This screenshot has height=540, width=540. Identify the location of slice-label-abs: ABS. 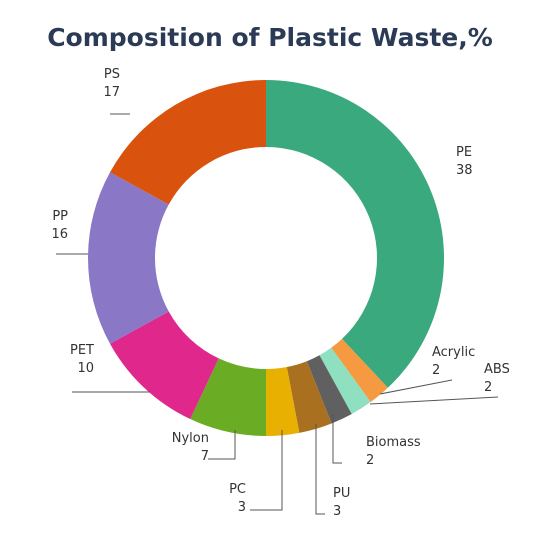
(497, 369).